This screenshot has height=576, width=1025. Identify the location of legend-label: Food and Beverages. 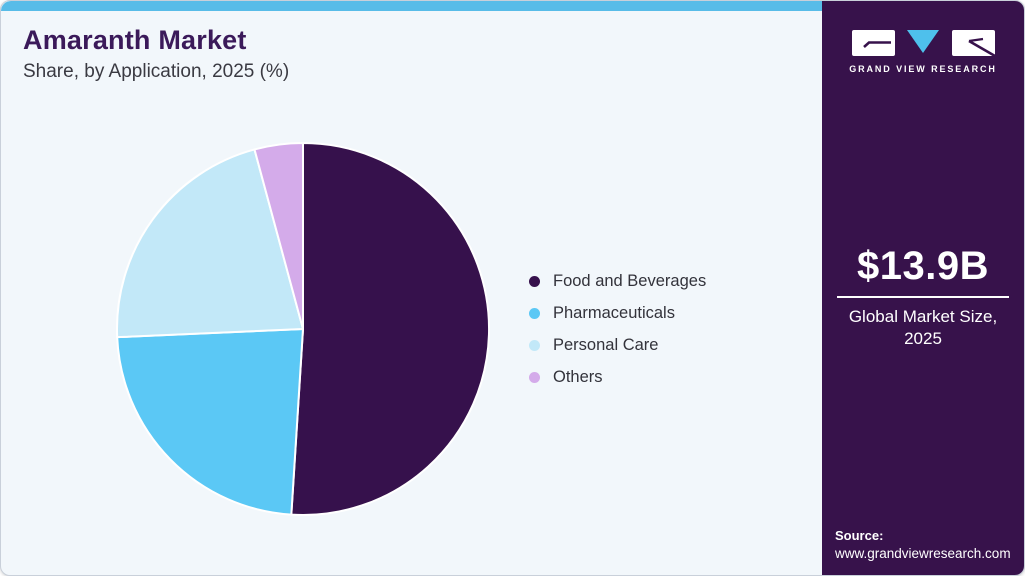
(630, 280).